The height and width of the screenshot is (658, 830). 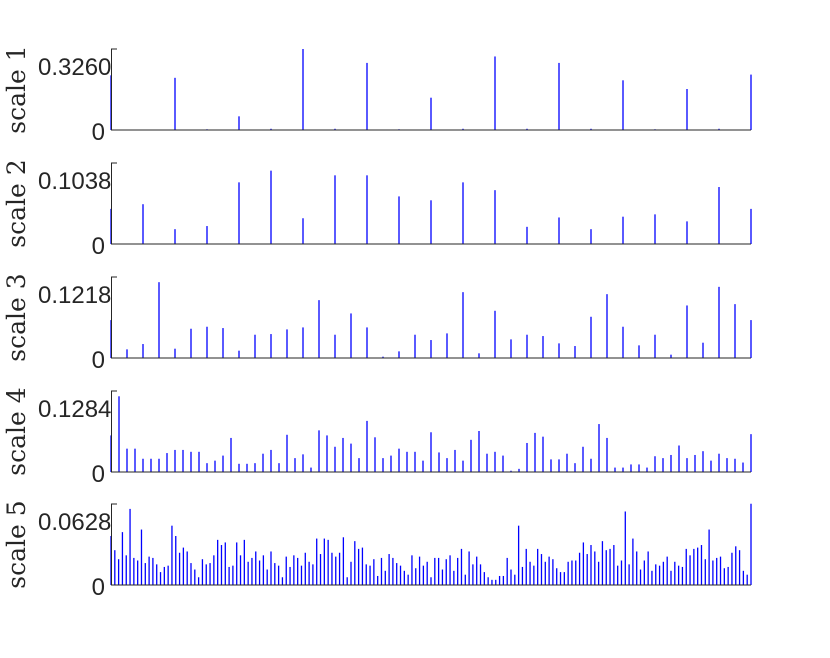 I want to click on y-axis-label: scale 4, so click(x=16, y=431).